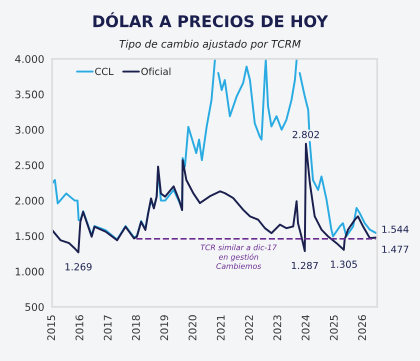 This screenshot has width=420, height=361. What do you see at coordinates (305, 134) in the screenshot?
I see `annotation: 2.802` at bounding box center [305, 134].